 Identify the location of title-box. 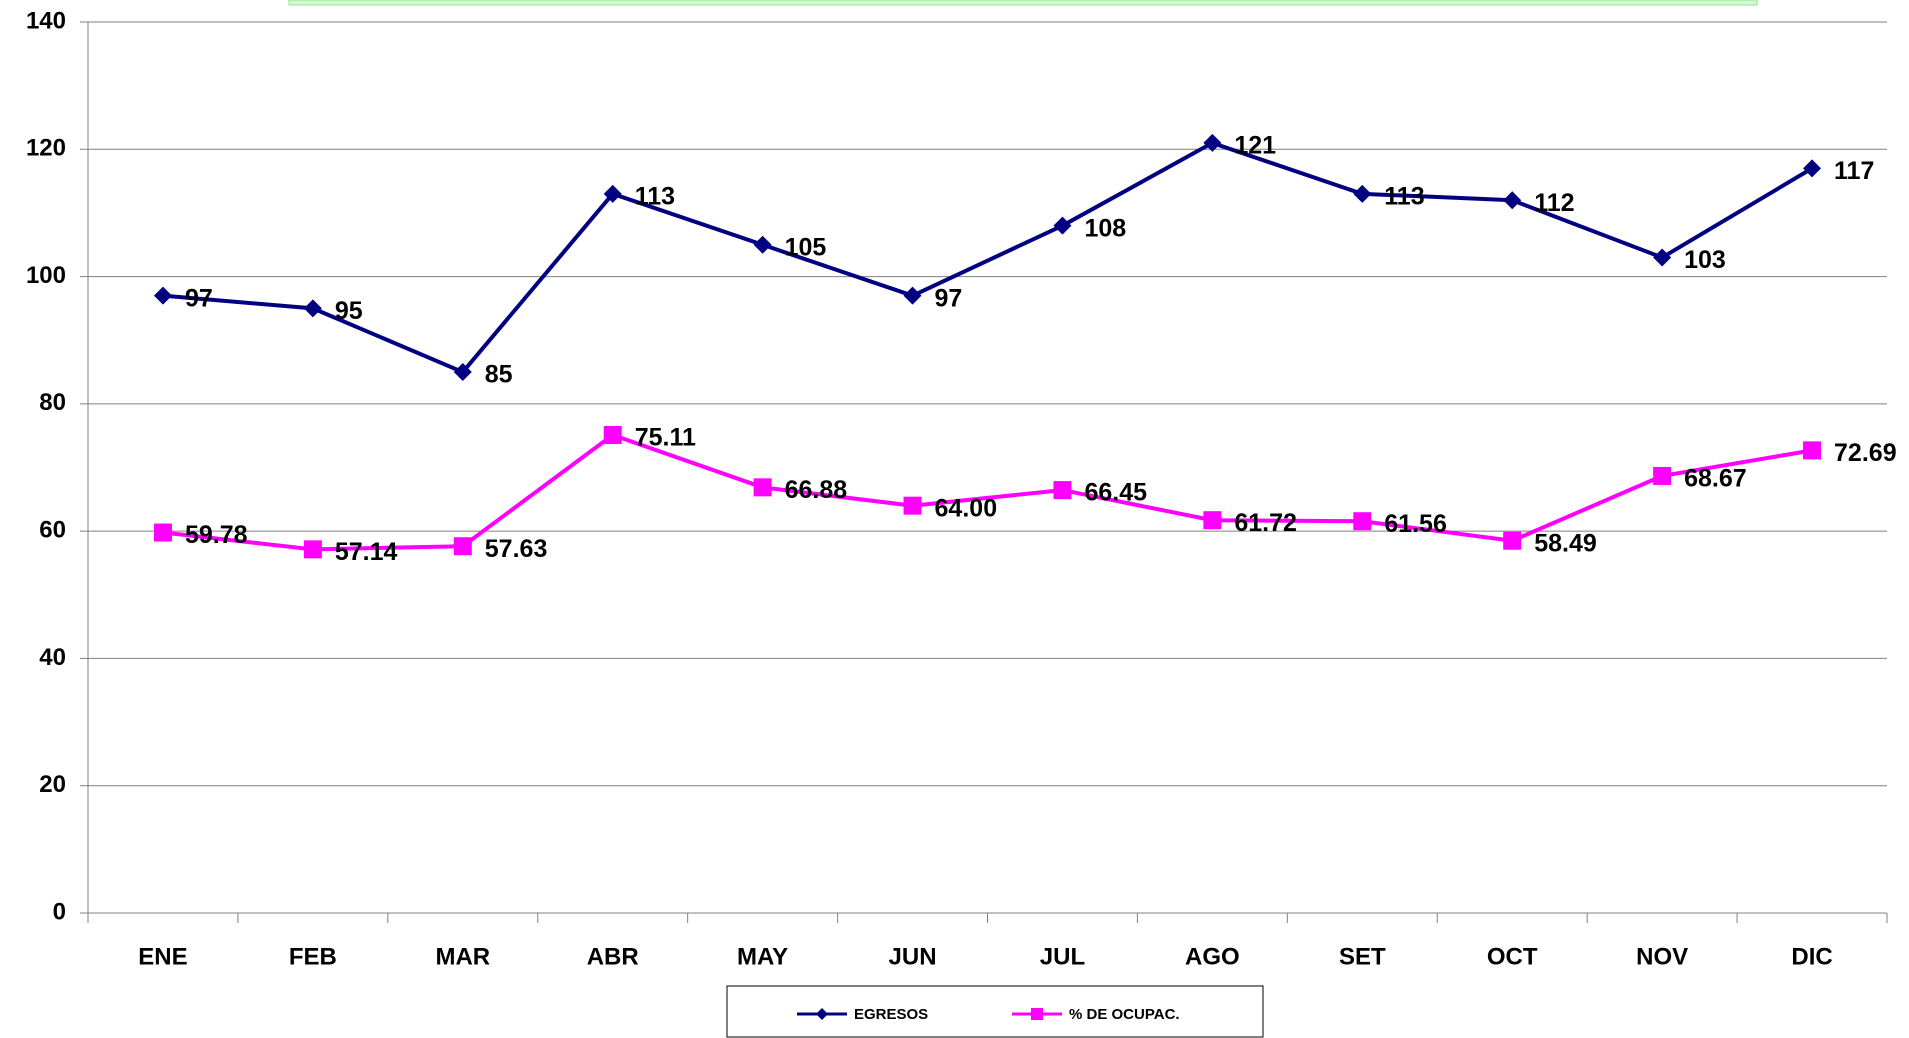
(1023, 3).